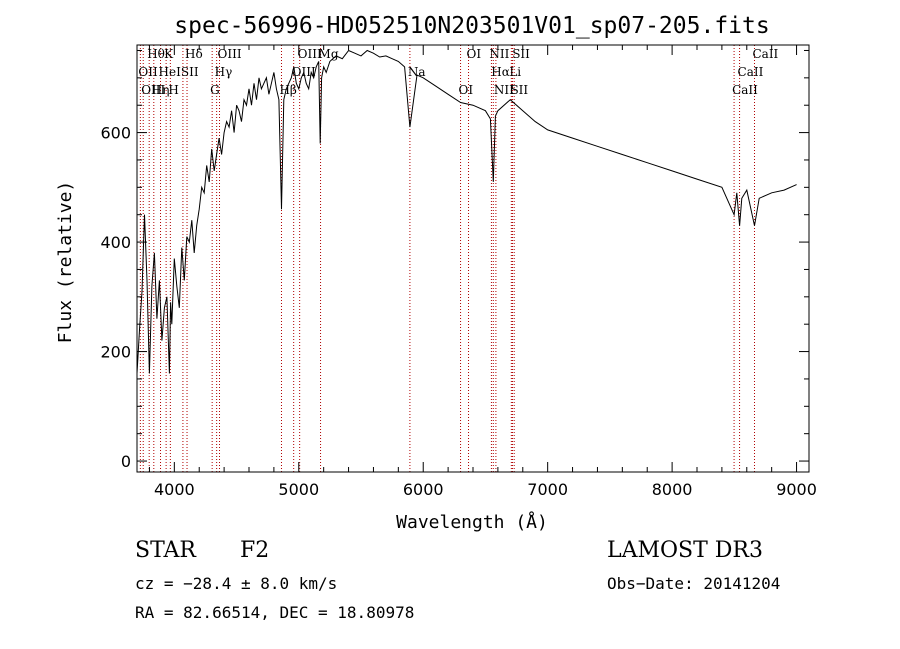 The image size is (900, 649). What do you see at coordinates (115, 242) in the screenshot?
I see `y-tick-label: 400` at bounding box center [115, 242].